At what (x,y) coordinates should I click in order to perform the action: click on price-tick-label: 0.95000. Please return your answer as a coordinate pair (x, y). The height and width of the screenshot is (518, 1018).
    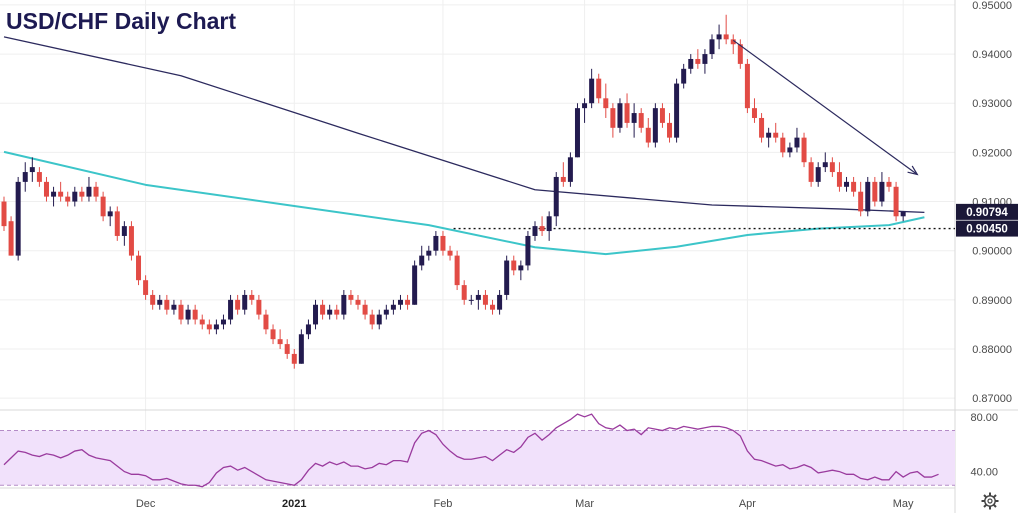
    Looking at the image, I should click on (992, 6).